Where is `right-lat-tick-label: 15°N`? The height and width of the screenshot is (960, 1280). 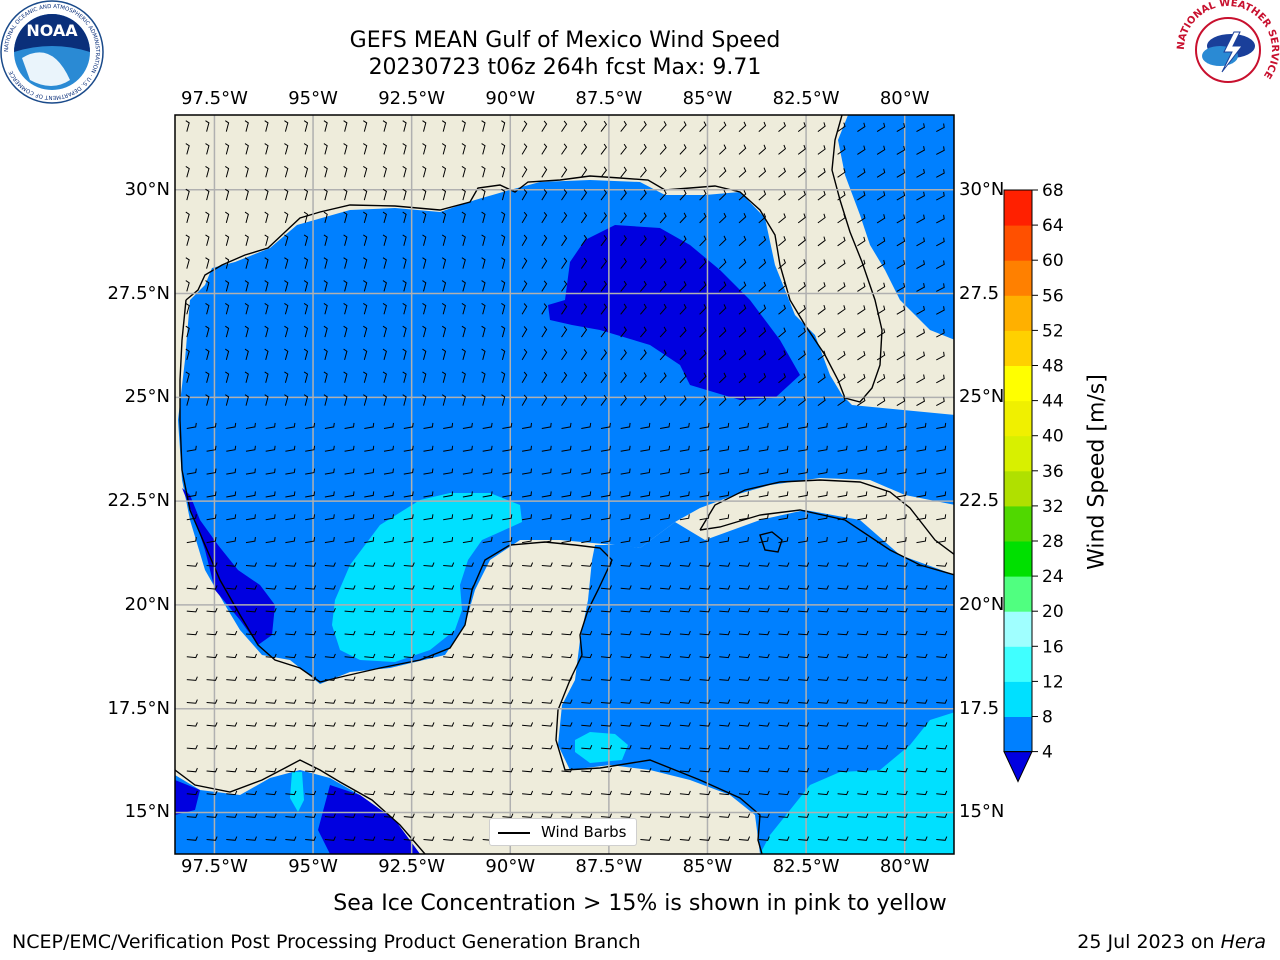 right-lat-tick-label: 15°N is located at coordinates (982, 812).